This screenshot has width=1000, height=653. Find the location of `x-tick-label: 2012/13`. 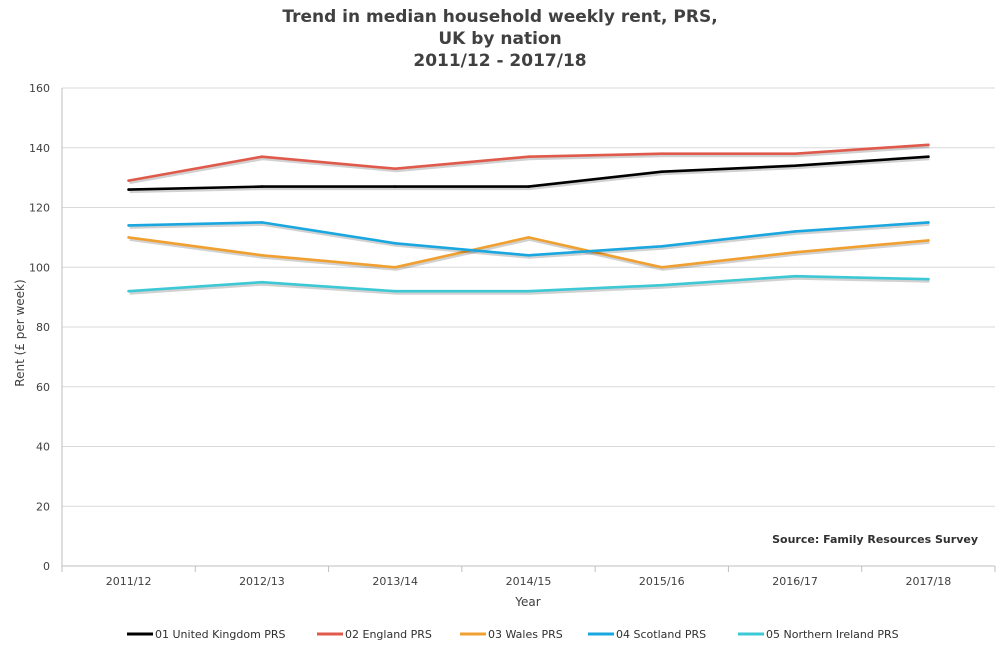

x-tick-label: 2012/13 is located at coordinates (262, 581).